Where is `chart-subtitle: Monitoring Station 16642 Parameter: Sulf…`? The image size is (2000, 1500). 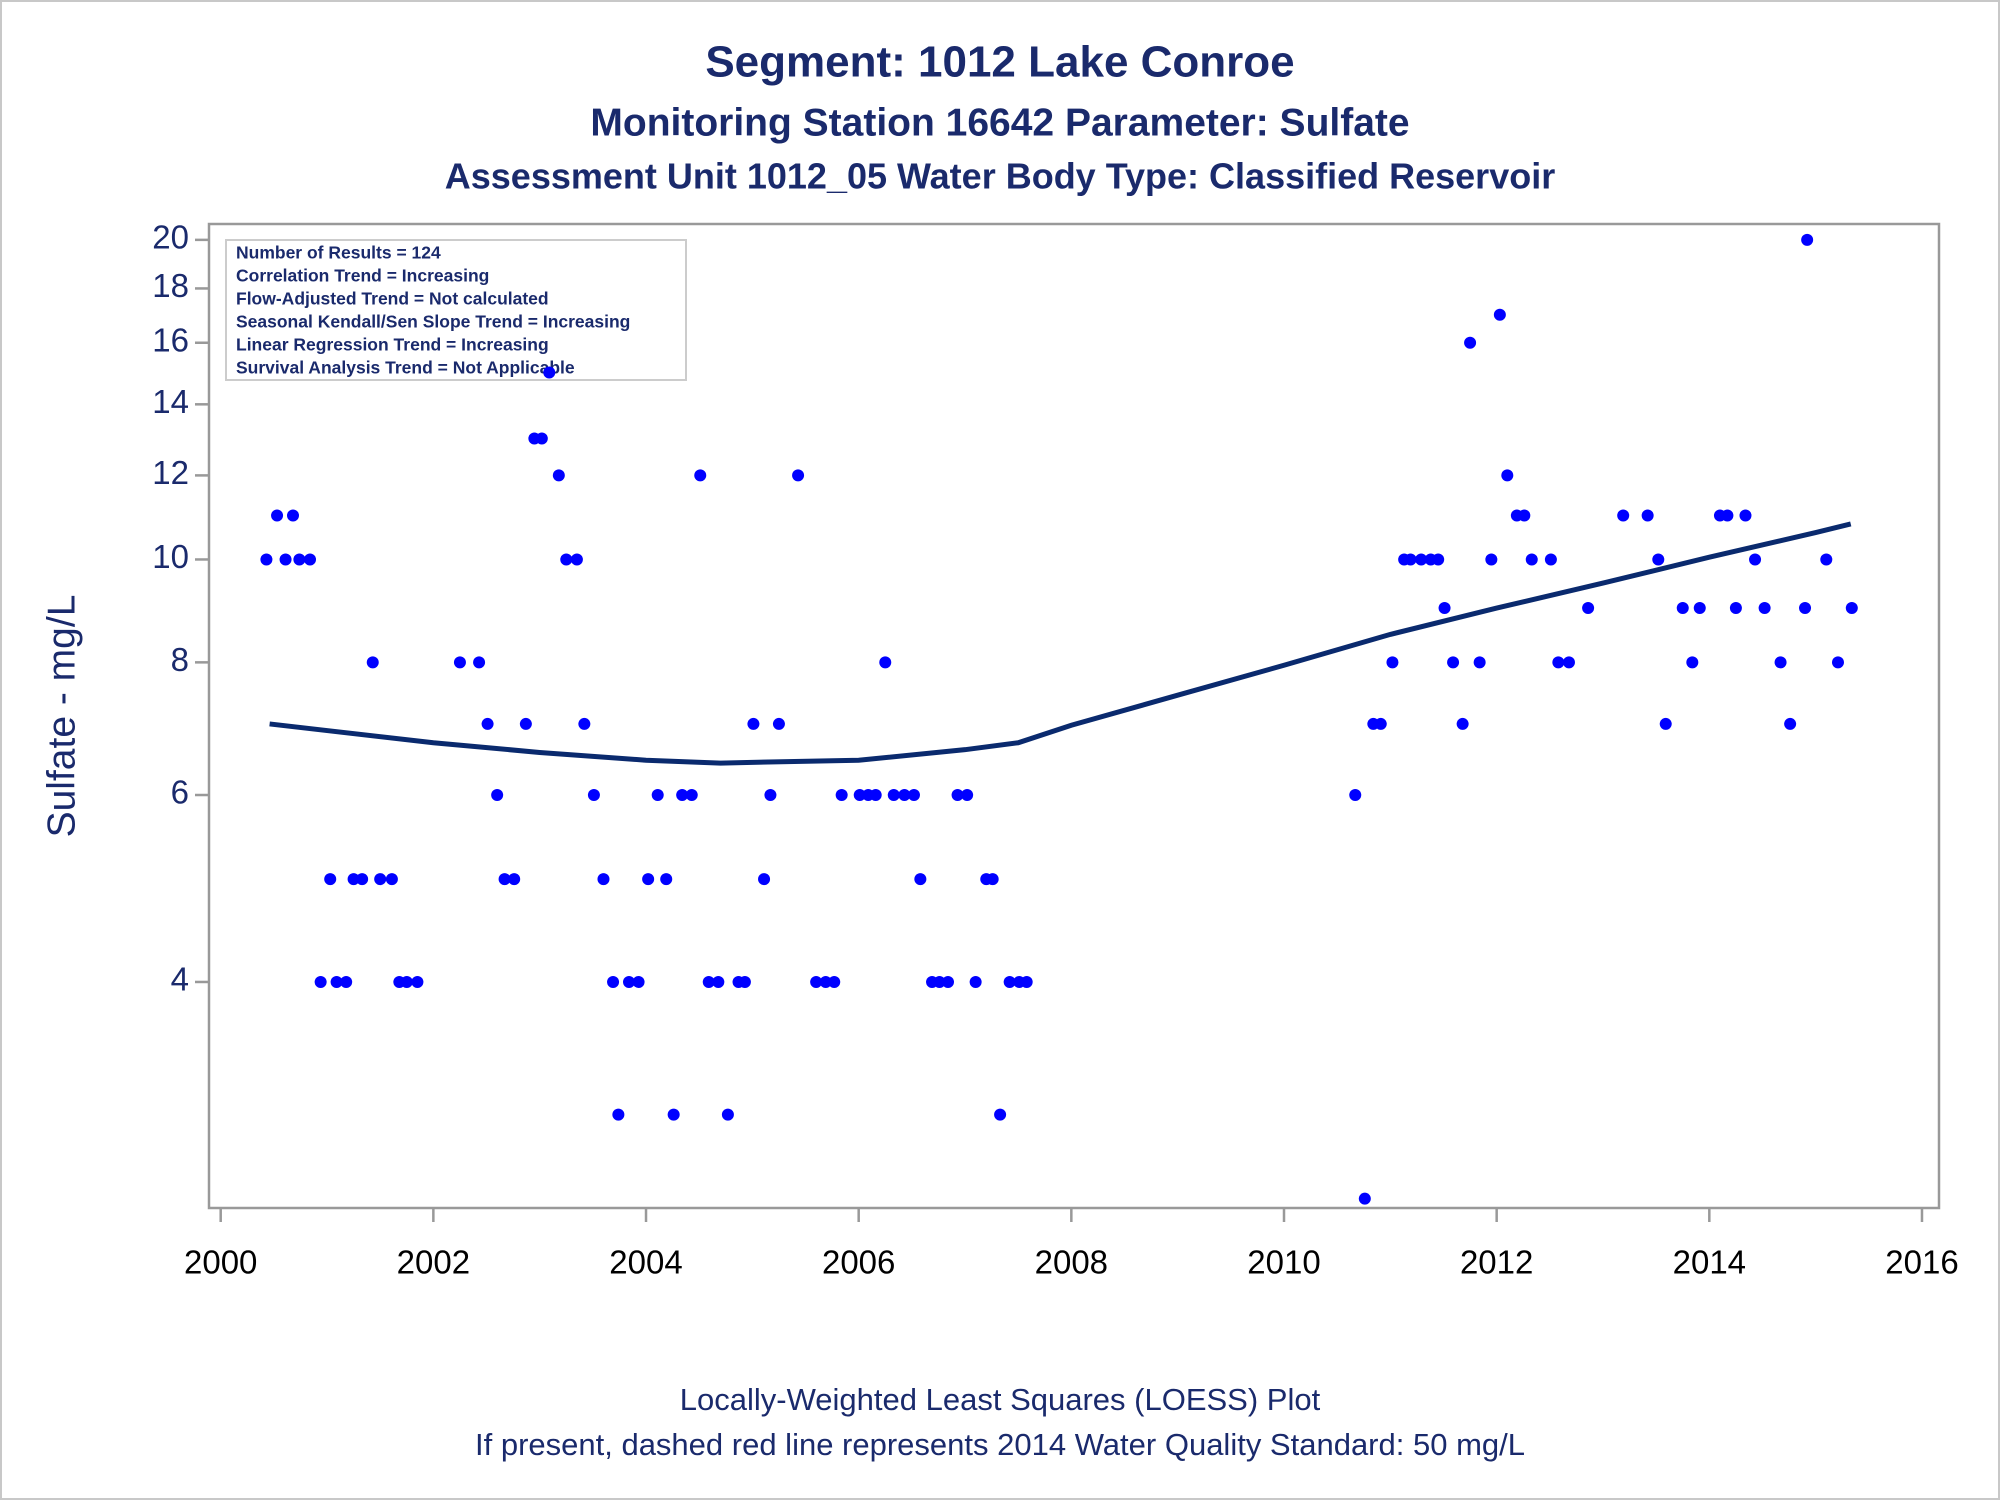 chart-subtitle: Monitoring Station 16642 Parameter: Sulf… is located at coordinates (999, 122).